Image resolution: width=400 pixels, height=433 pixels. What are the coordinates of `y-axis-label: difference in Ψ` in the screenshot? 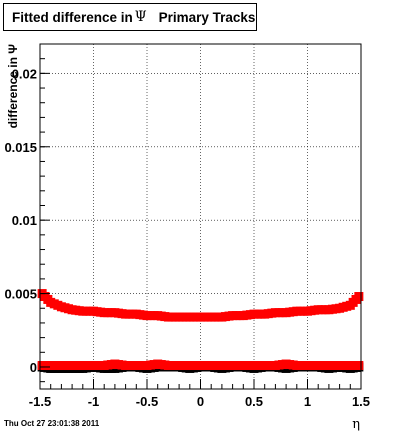 It's located at (13, 86).